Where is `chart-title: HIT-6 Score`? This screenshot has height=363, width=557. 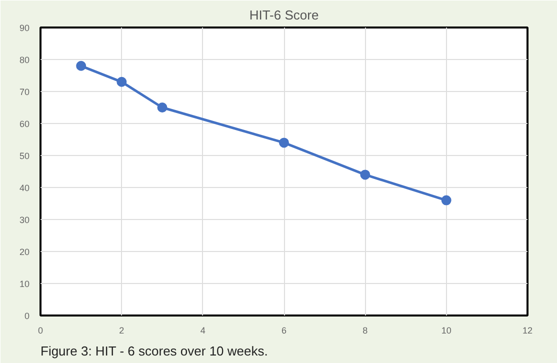
chart-title: HIT-6 Score is located at coordinates (284, 15).